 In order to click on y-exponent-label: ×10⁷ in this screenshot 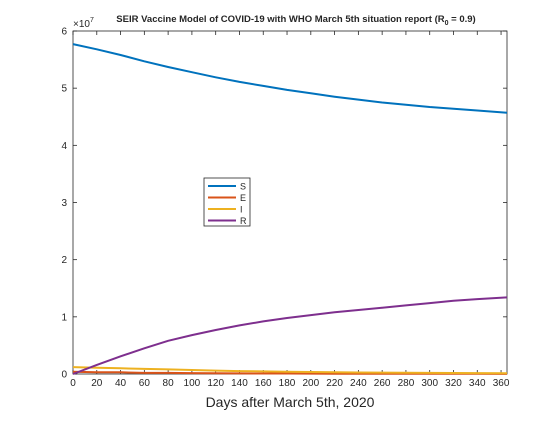, I will do `click(83, 23)`.